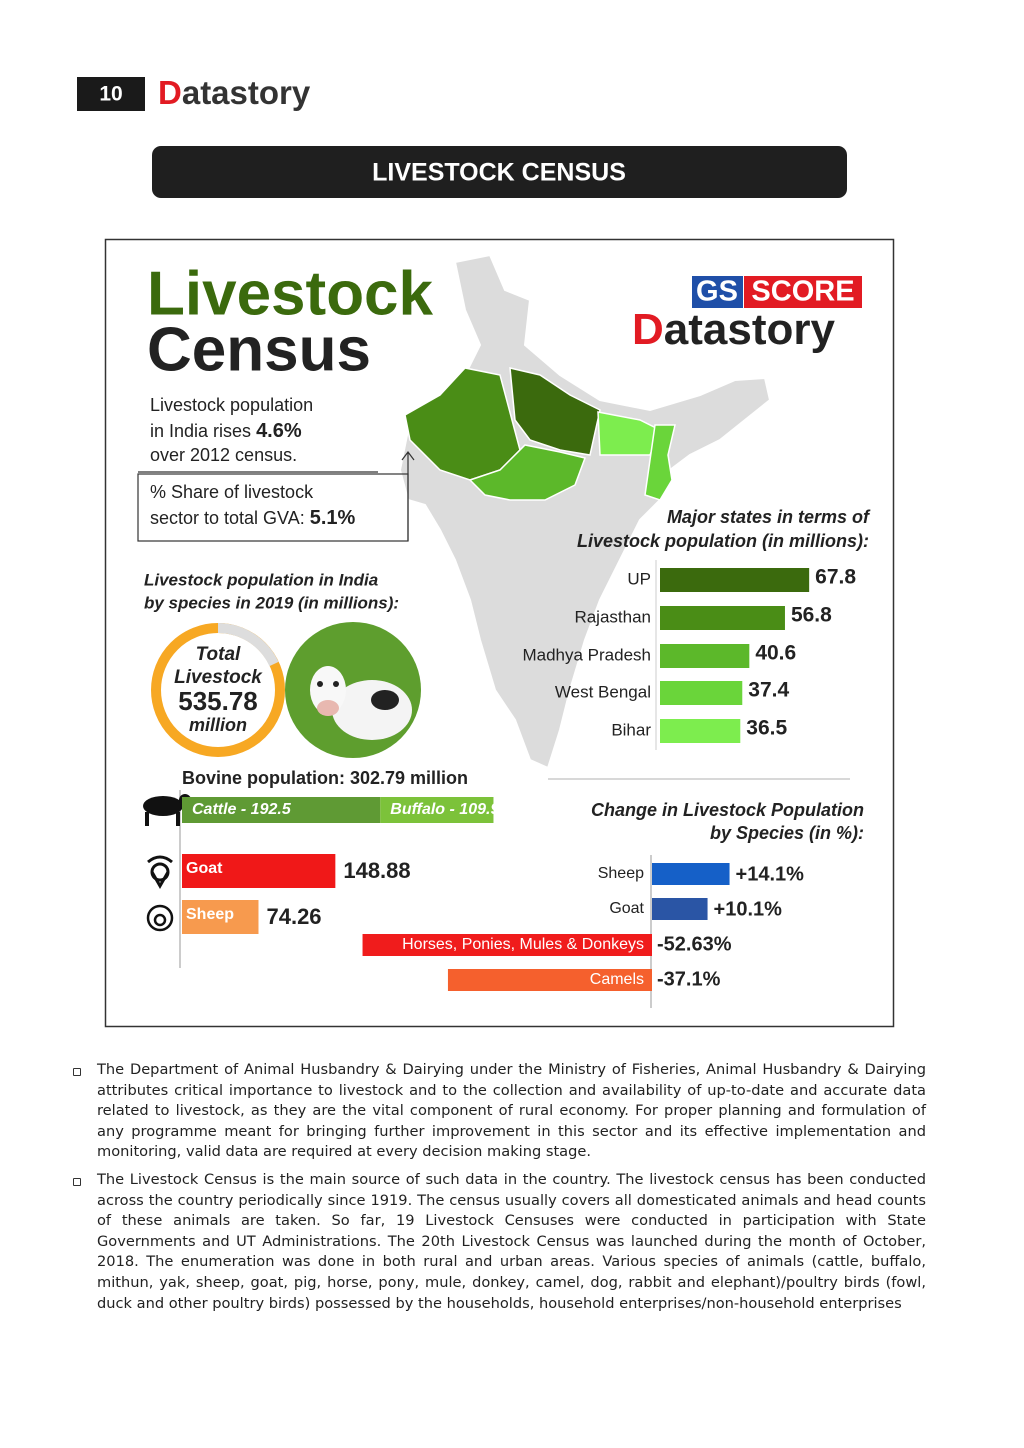 Image resolution: width=1024 pixels, height=1448 pixels. What do you see at coordinates (231, 405) in the screenshot?
I see `rise-line: Livestock population` at bounding box center [231, 405].